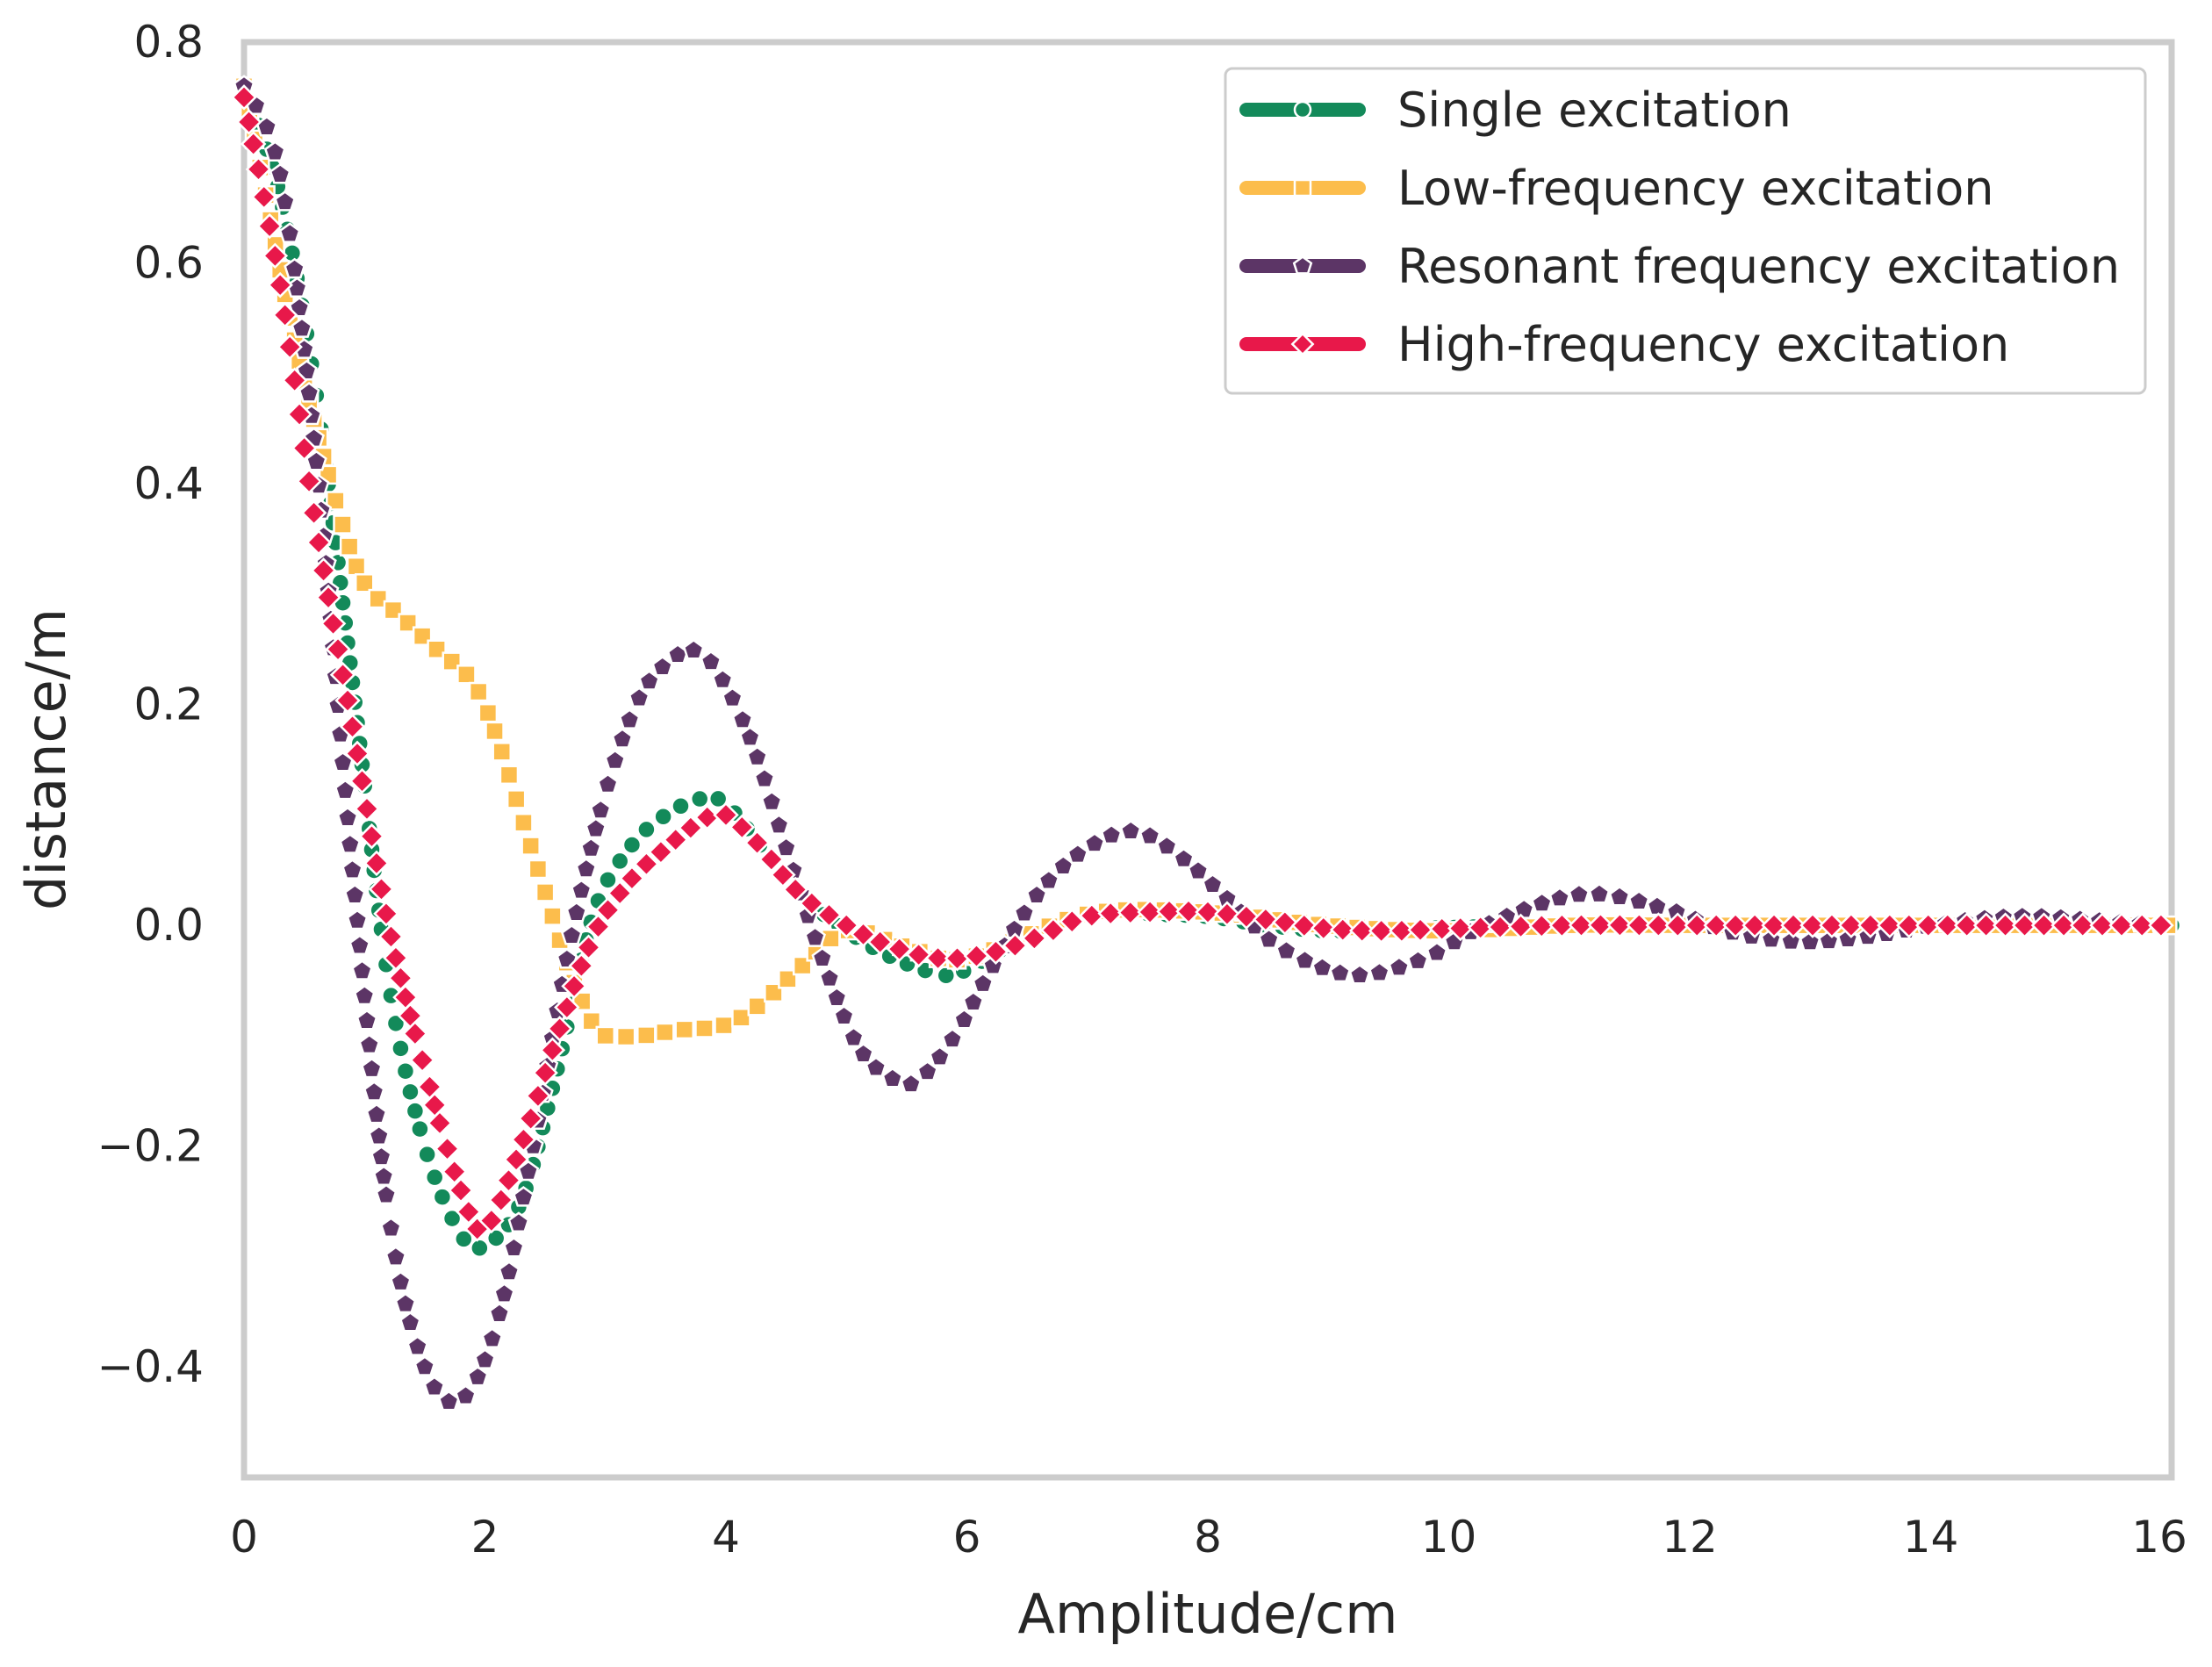  What do you see at coordinates (151, 704) in the screenshot?
I see `y-axis: 0.8 0.6 0.4 0.2 0.0 −0.2 −0.4` at bounding box center [151, 704].